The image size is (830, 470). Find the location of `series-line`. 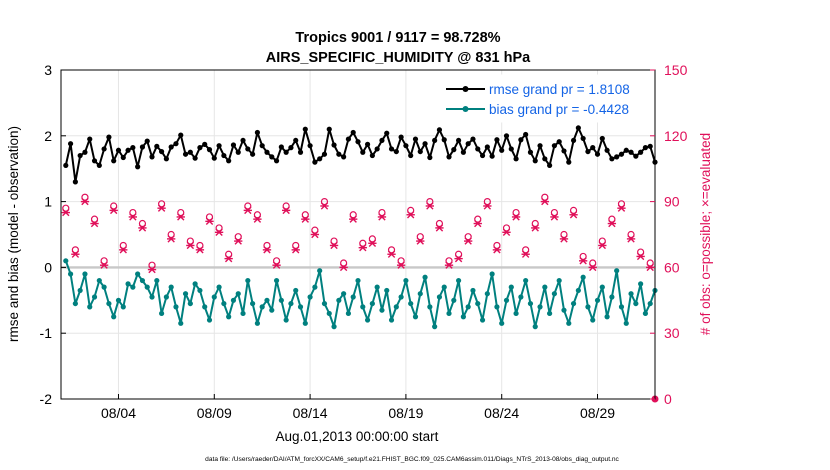

series-line is located at coordinates (360, 294).